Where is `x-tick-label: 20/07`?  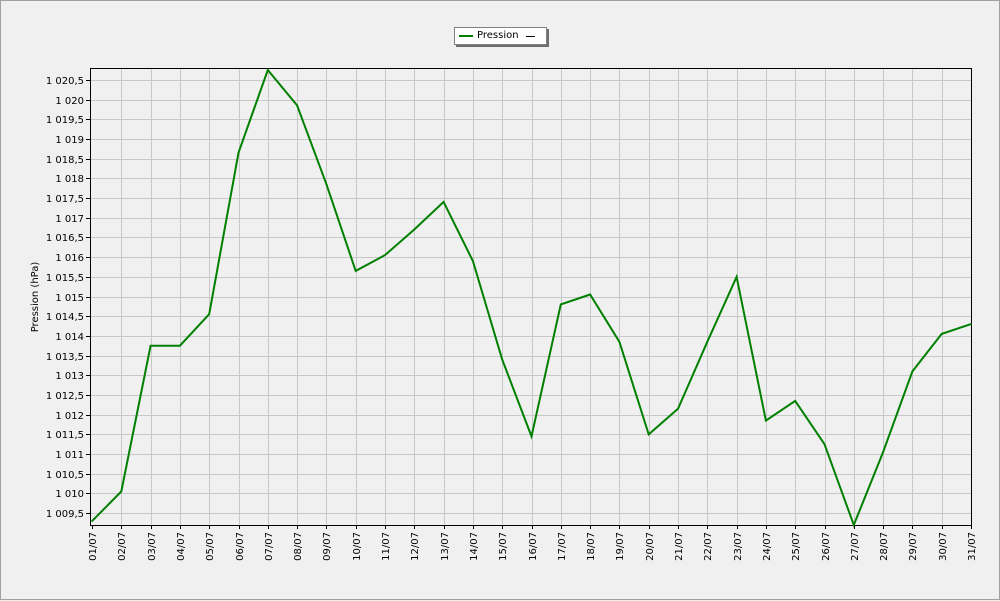
x-tick-label: 20/07 is located at coordinates (650, 546).